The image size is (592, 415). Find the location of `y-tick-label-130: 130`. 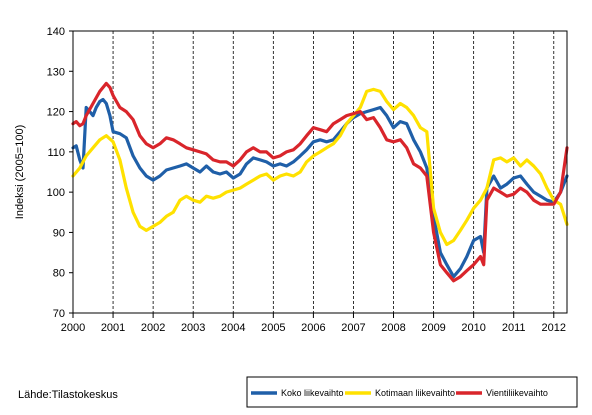

y-tick-label-130: 130 is located at coordinates (56, 72).